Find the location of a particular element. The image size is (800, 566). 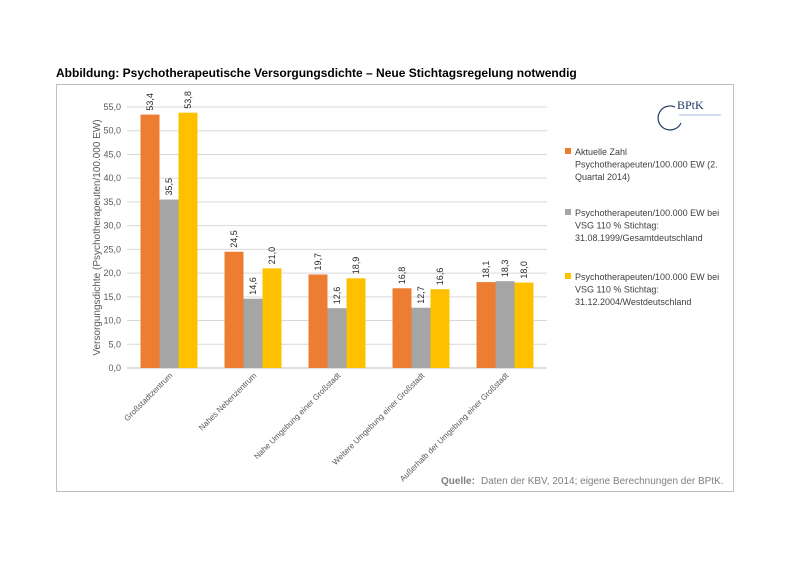

data-label: 53,4 is located at coordinates (150, 102).